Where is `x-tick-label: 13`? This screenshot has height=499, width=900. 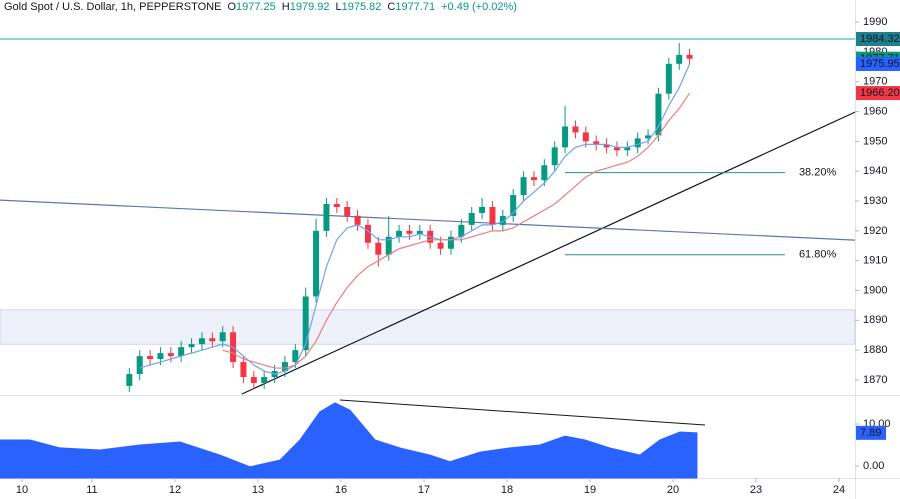 x-tick-label: 13 is located at coordinates (258, 490).